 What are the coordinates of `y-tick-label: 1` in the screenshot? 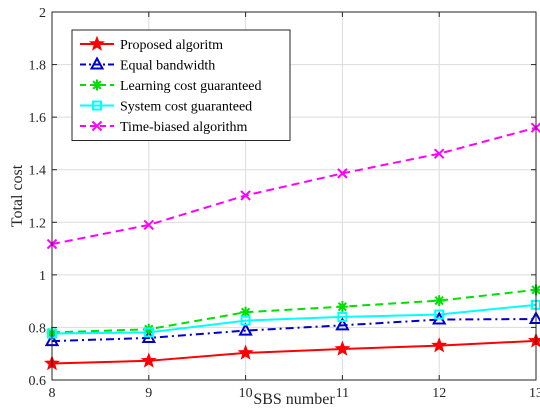 It's located at (42, 276).